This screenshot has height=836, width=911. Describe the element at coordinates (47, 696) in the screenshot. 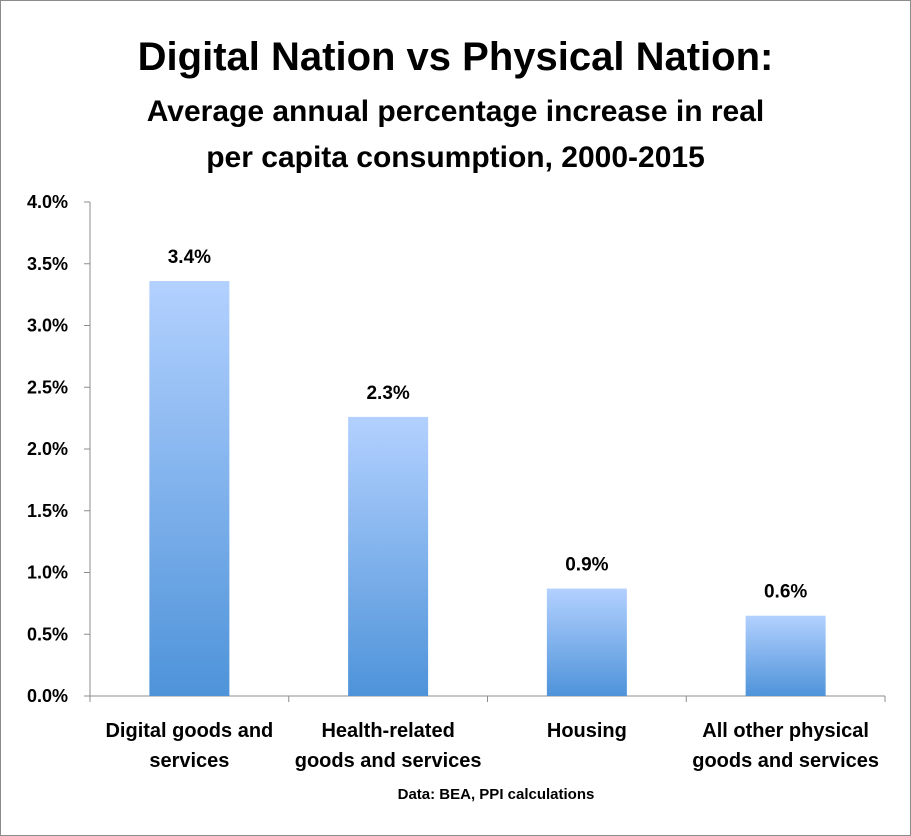

I see `y-tick-label: 0.0%` at that location.